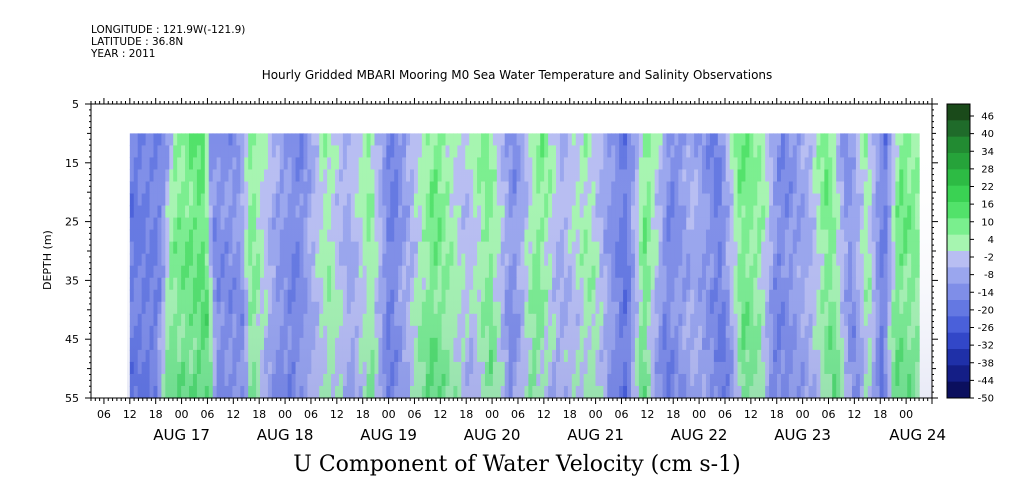 This screenshot has width=1009, height=504. Describe the element at coordinates (699, 435) in the screenshot. I see `x-day-label: AUG 22` at that location.